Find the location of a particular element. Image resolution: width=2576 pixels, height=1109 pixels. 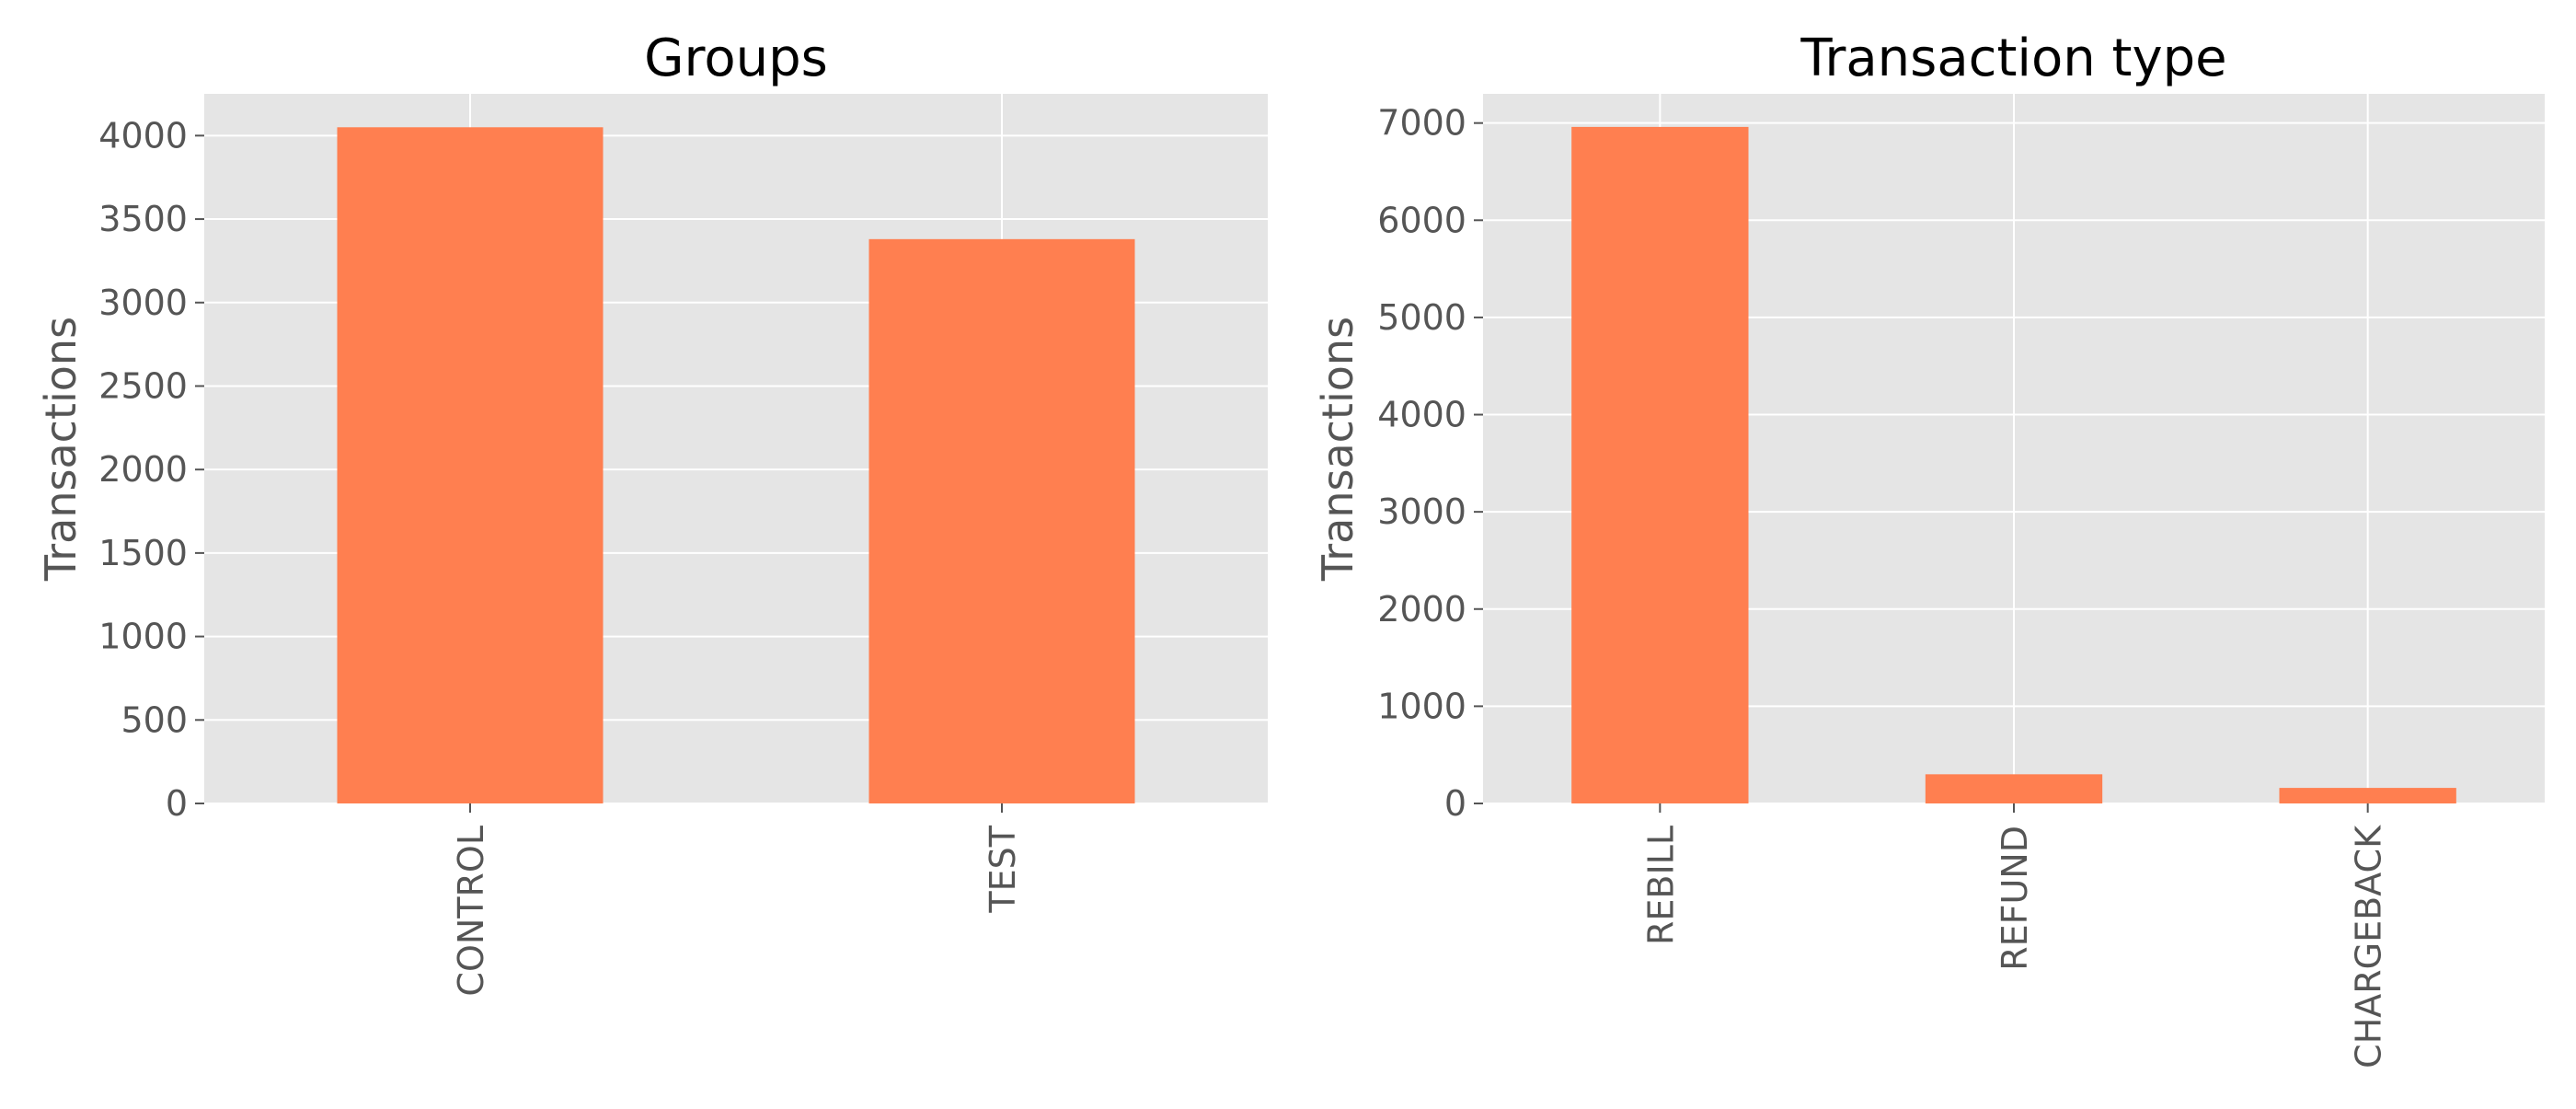

xtick-label-control: CONTROL is located at coordinates (471, 911).